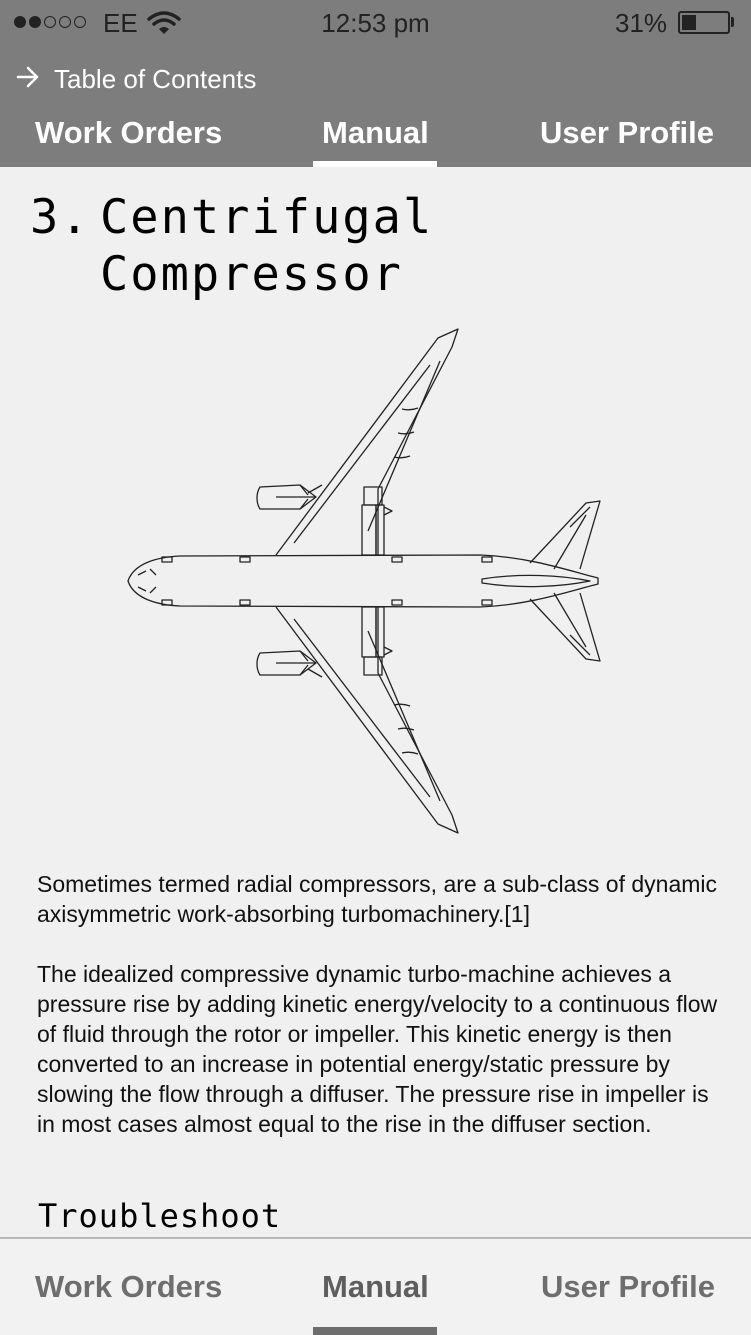 This screenshot has height=1335, width=751. I want to click on bottom-active-tab-indicator, so click(375, 1331).